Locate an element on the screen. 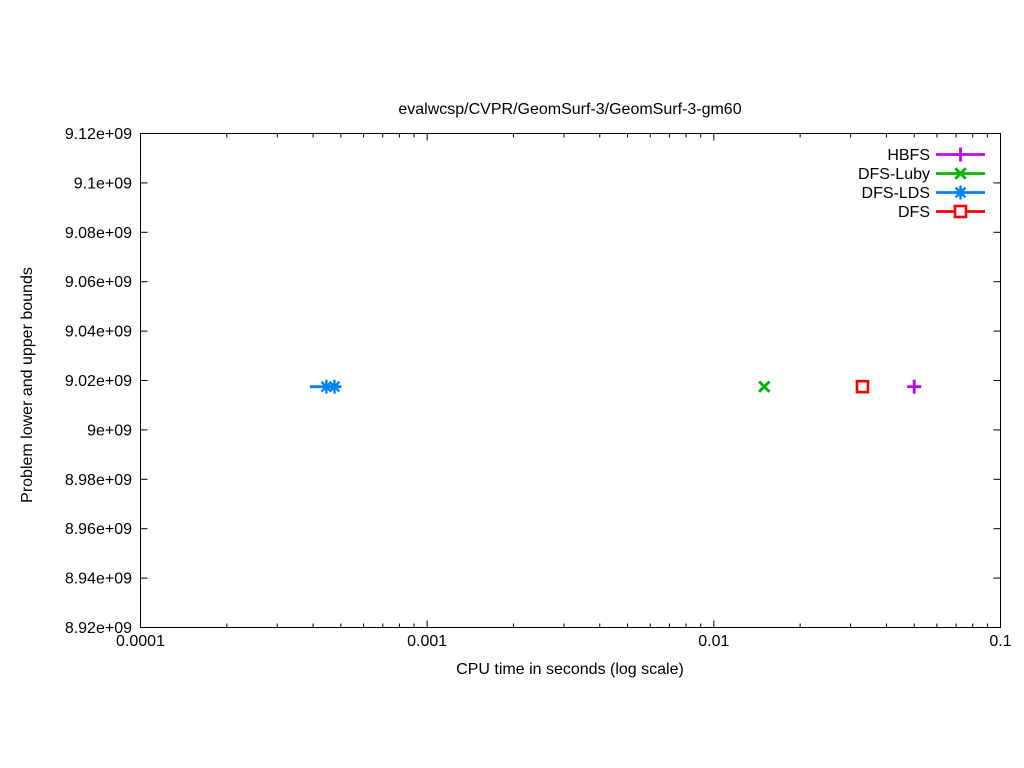  y-tick-label: 8.98e+09 is located at coordinates (98, 480).